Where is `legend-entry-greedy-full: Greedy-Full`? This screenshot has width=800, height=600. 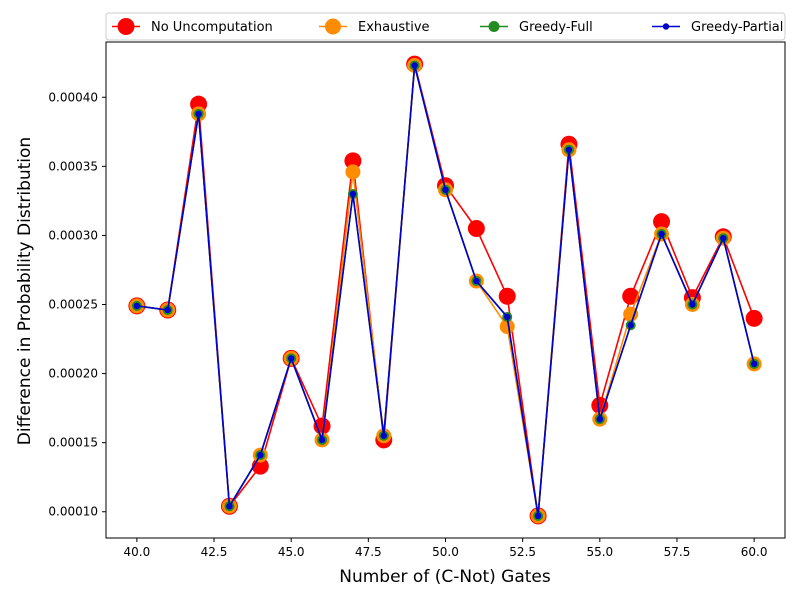
legend-entry-greedy-full: Greedy-Full is located at coordinates (536, 27).